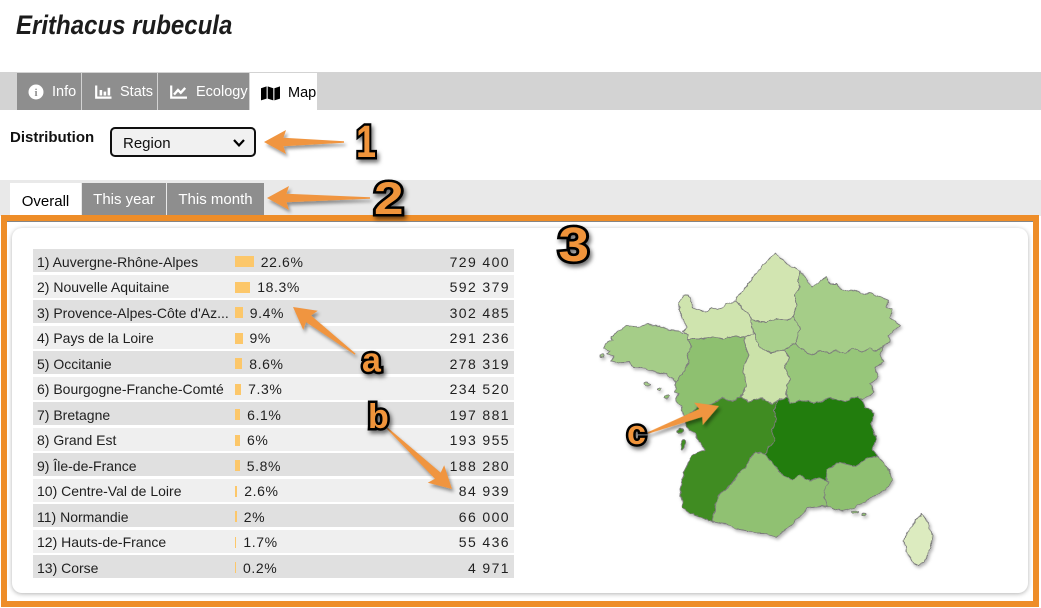 This screenshot has width=1041, height=608. Describe the element at coordinates (35, 93) in the screenshot. I see `svg-text: i` at that location.